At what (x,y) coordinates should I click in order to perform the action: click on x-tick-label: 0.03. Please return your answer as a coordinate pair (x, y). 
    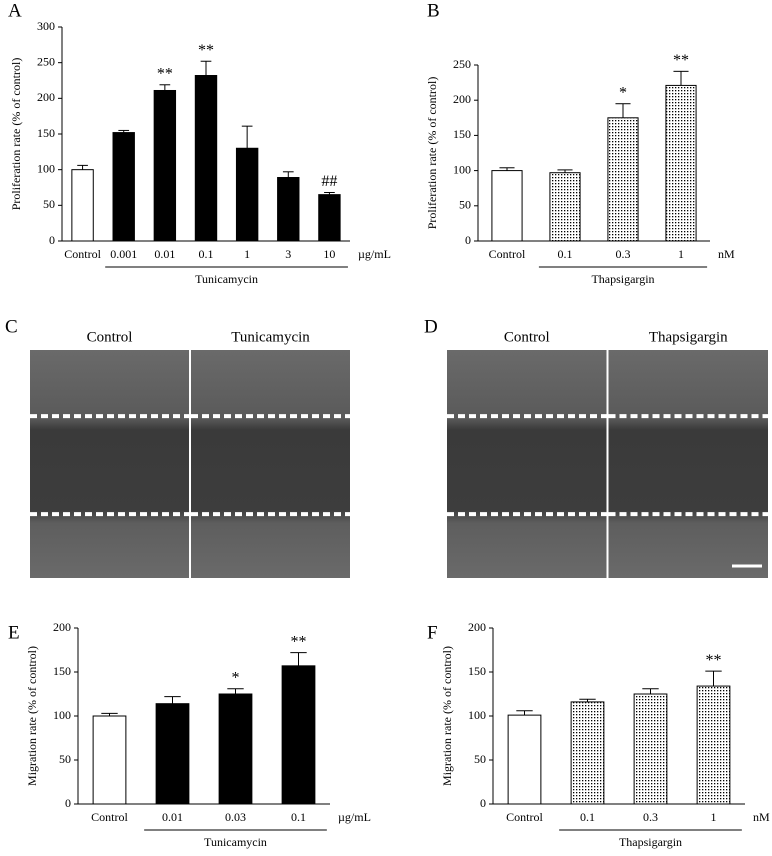
    Looking at the image, I should click on (235, 817).